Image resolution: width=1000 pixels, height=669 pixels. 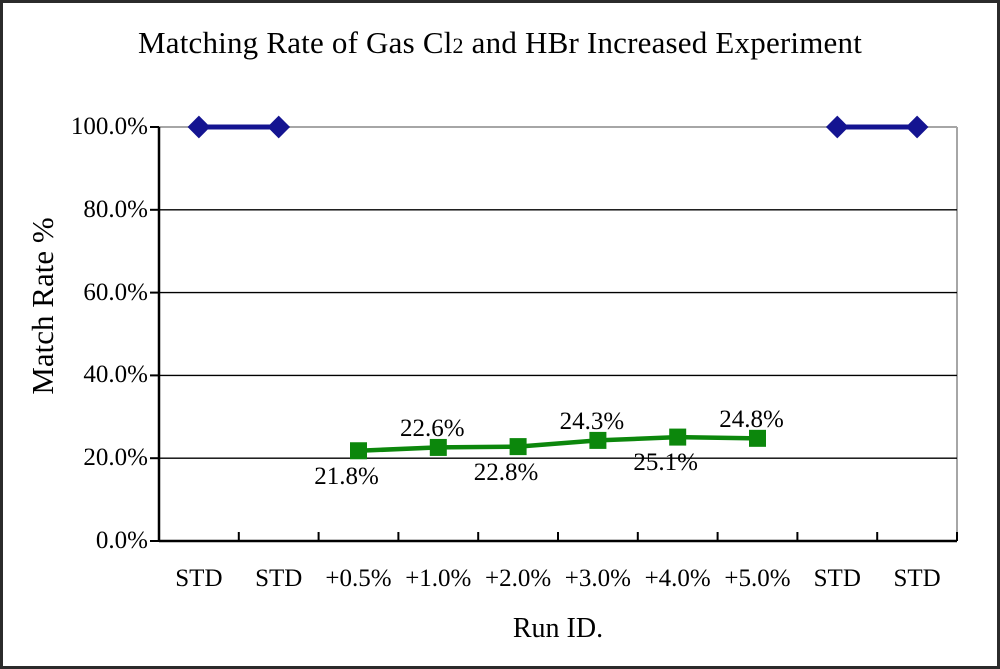 What do you see at coordinates (663, 42) in the screenshot?
I see `chart-title-suffix: and HBr Increased Experiment` at bounding box center [663, 42].